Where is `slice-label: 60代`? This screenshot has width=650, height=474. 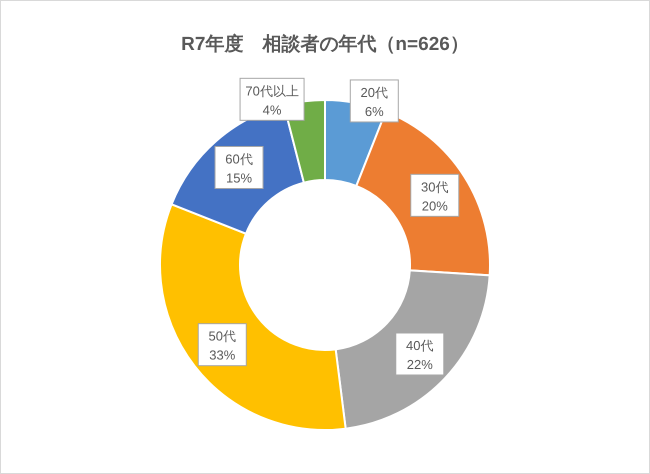 slice-label: 60代 is located at coordinates (239, 158).